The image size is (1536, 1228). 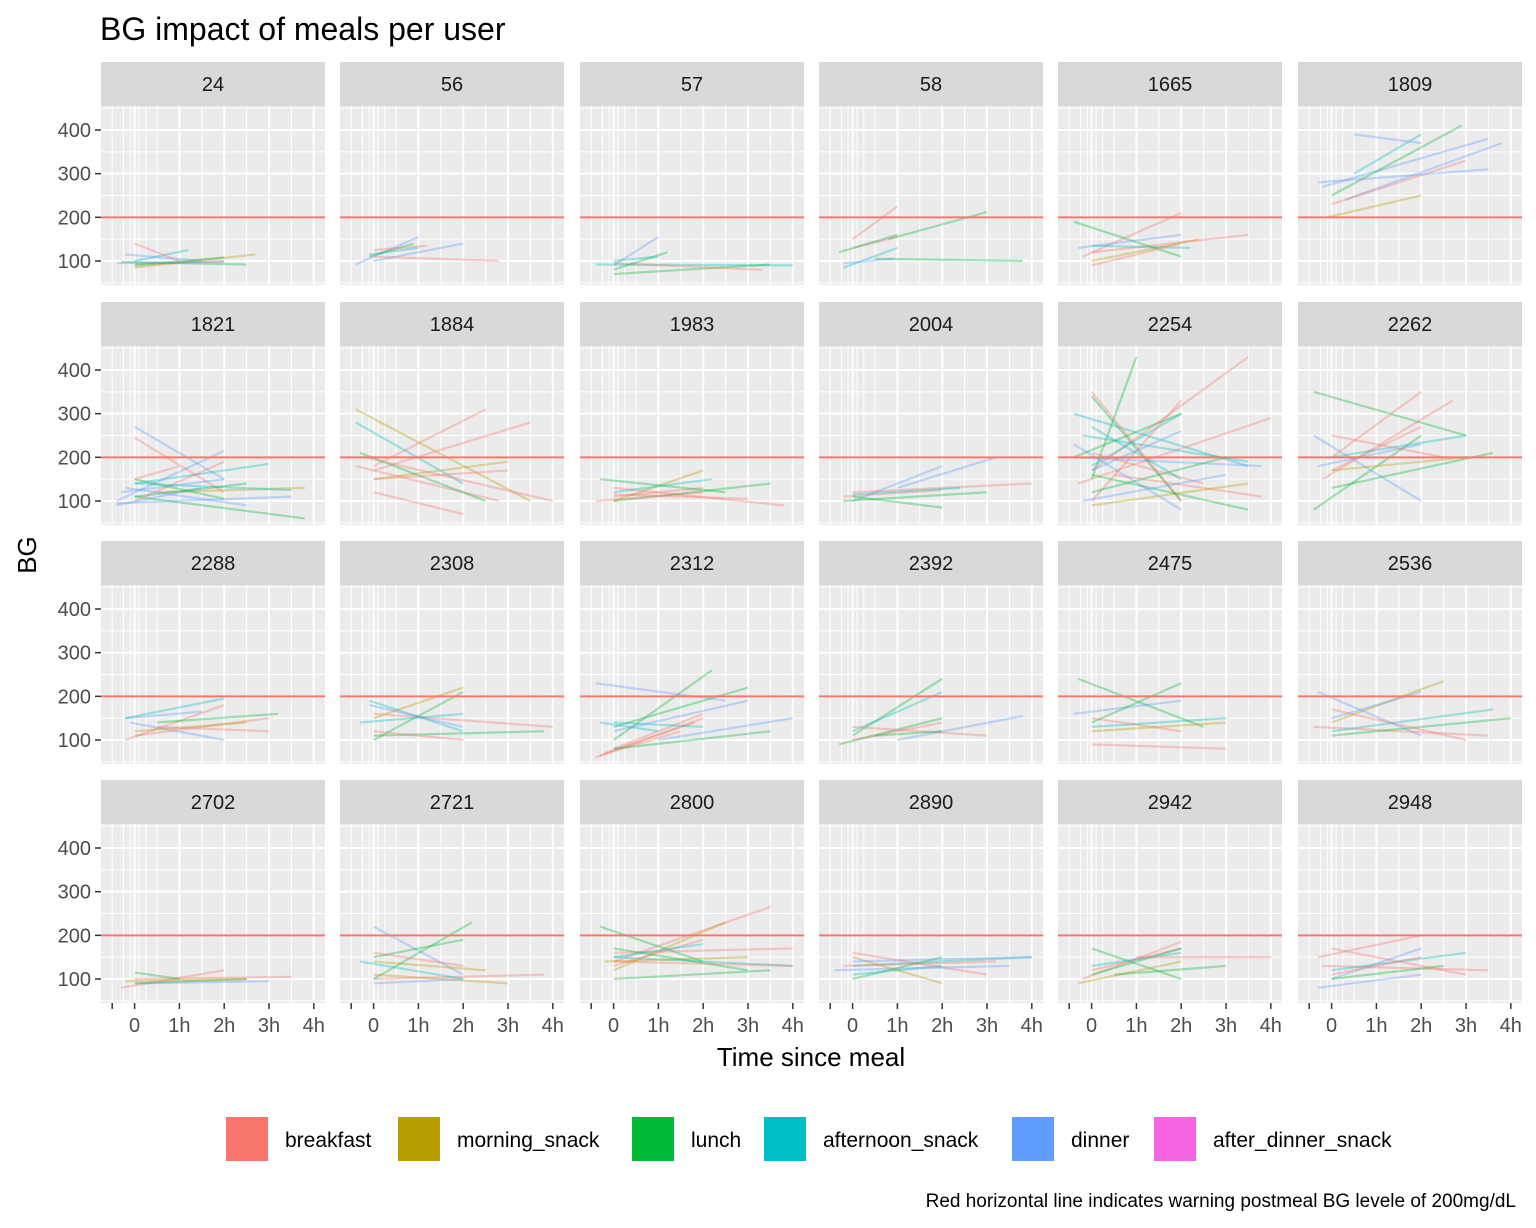 I want to click on legend-item-afternoon_snack: afternoon_snack, so click(x=871, y=1139).